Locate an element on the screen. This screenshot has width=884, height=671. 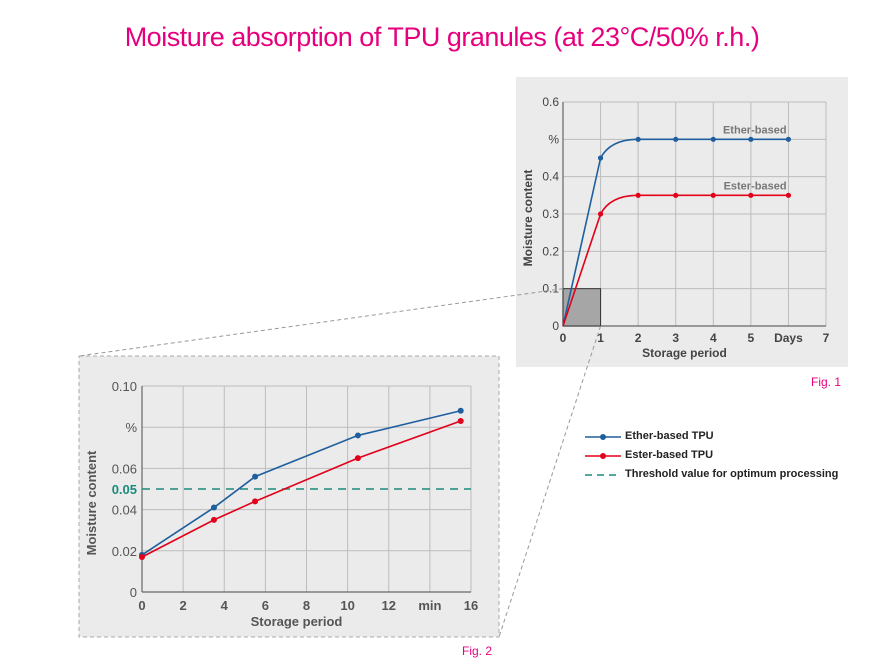
legend-label-threshold: Threshold value for optimum processing is located at coordinates (732, 474).